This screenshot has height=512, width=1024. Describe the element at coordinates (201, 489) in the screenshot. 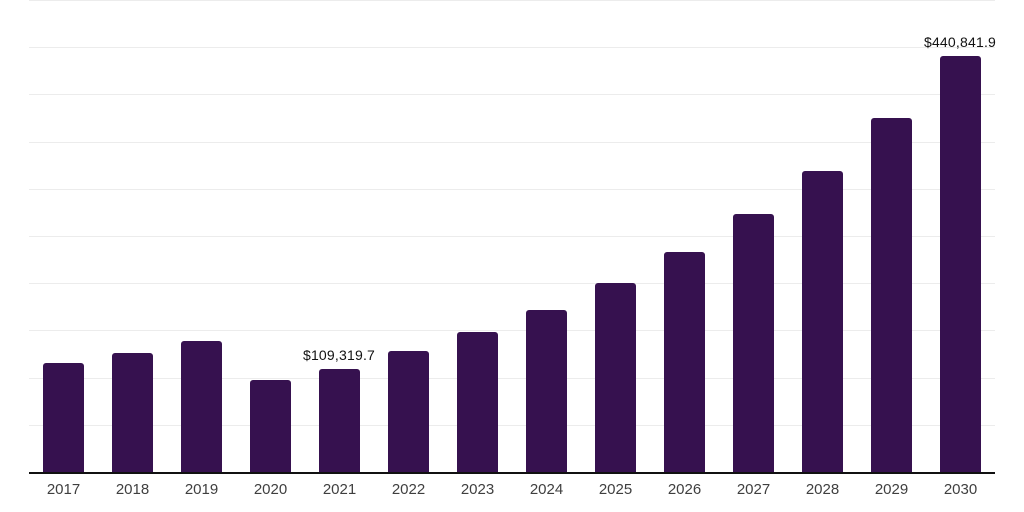

I see `x-tick-2019: 2019` at that location.